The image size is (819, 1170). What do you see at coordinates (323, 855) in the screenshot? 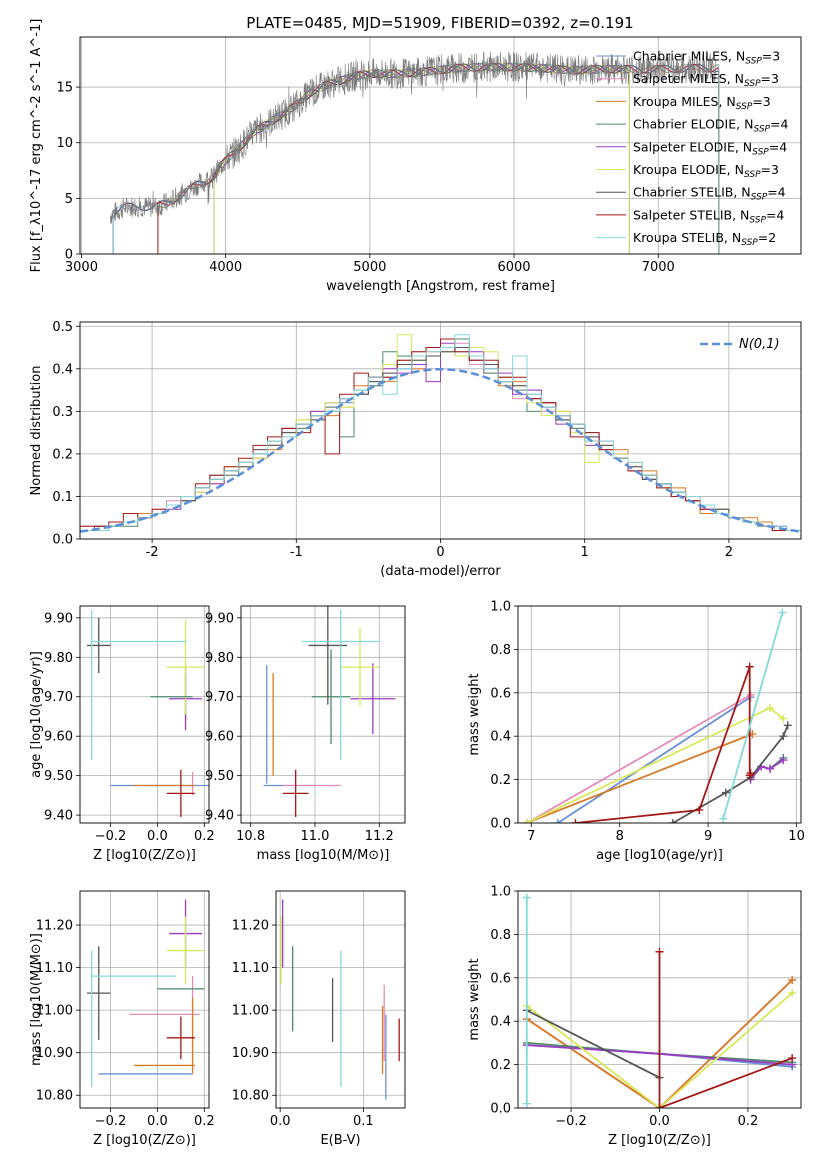
I see `x-axis-label: mass [log10(M/M⊙)]` at bounding box center [323, 855].